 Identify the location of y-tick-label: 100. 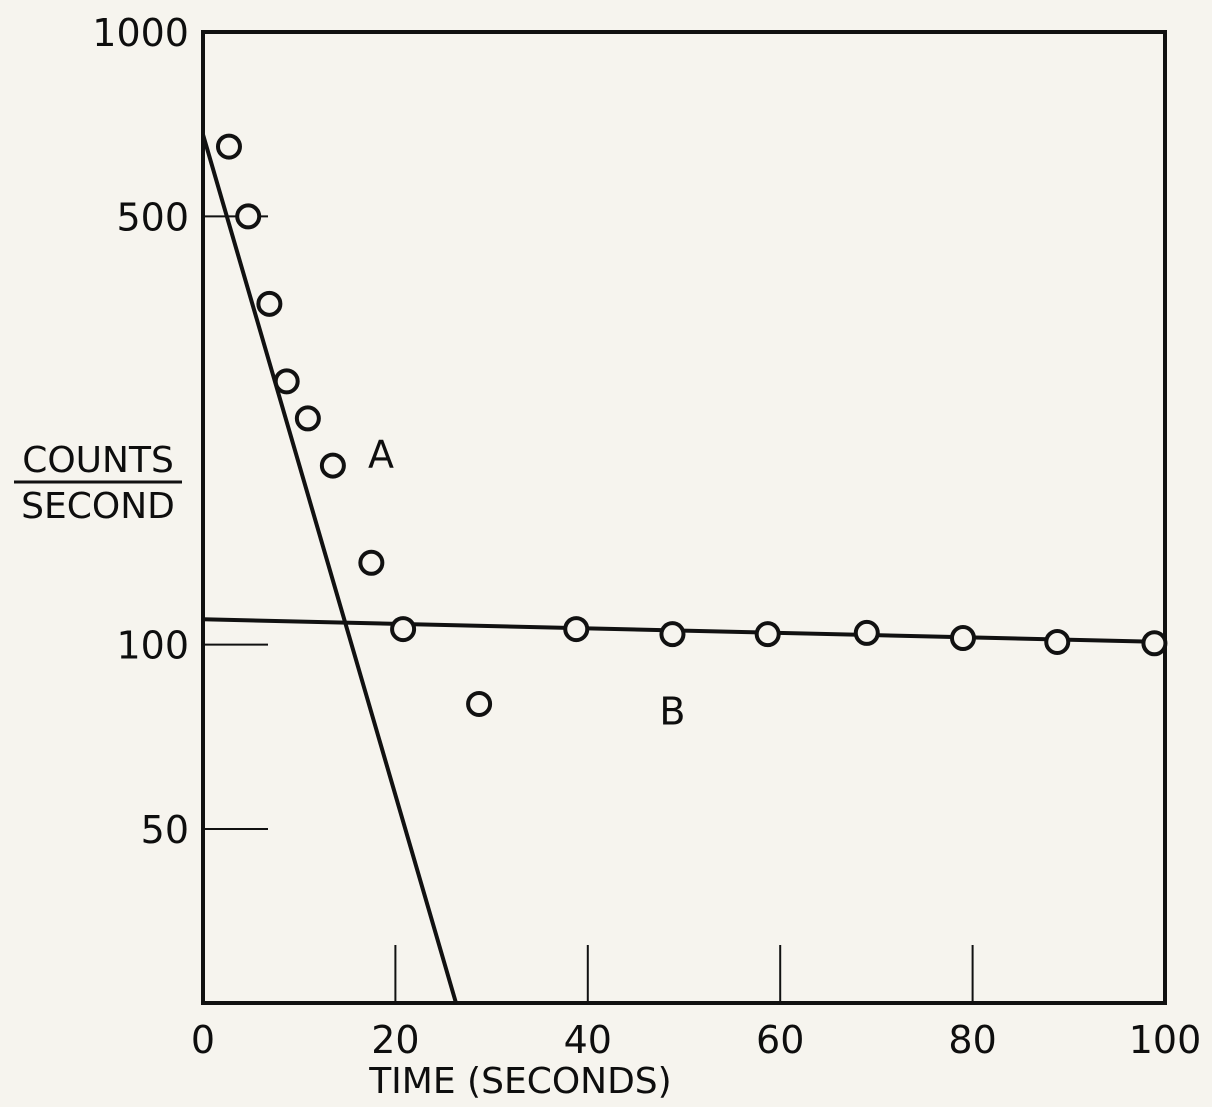
(152, 646).